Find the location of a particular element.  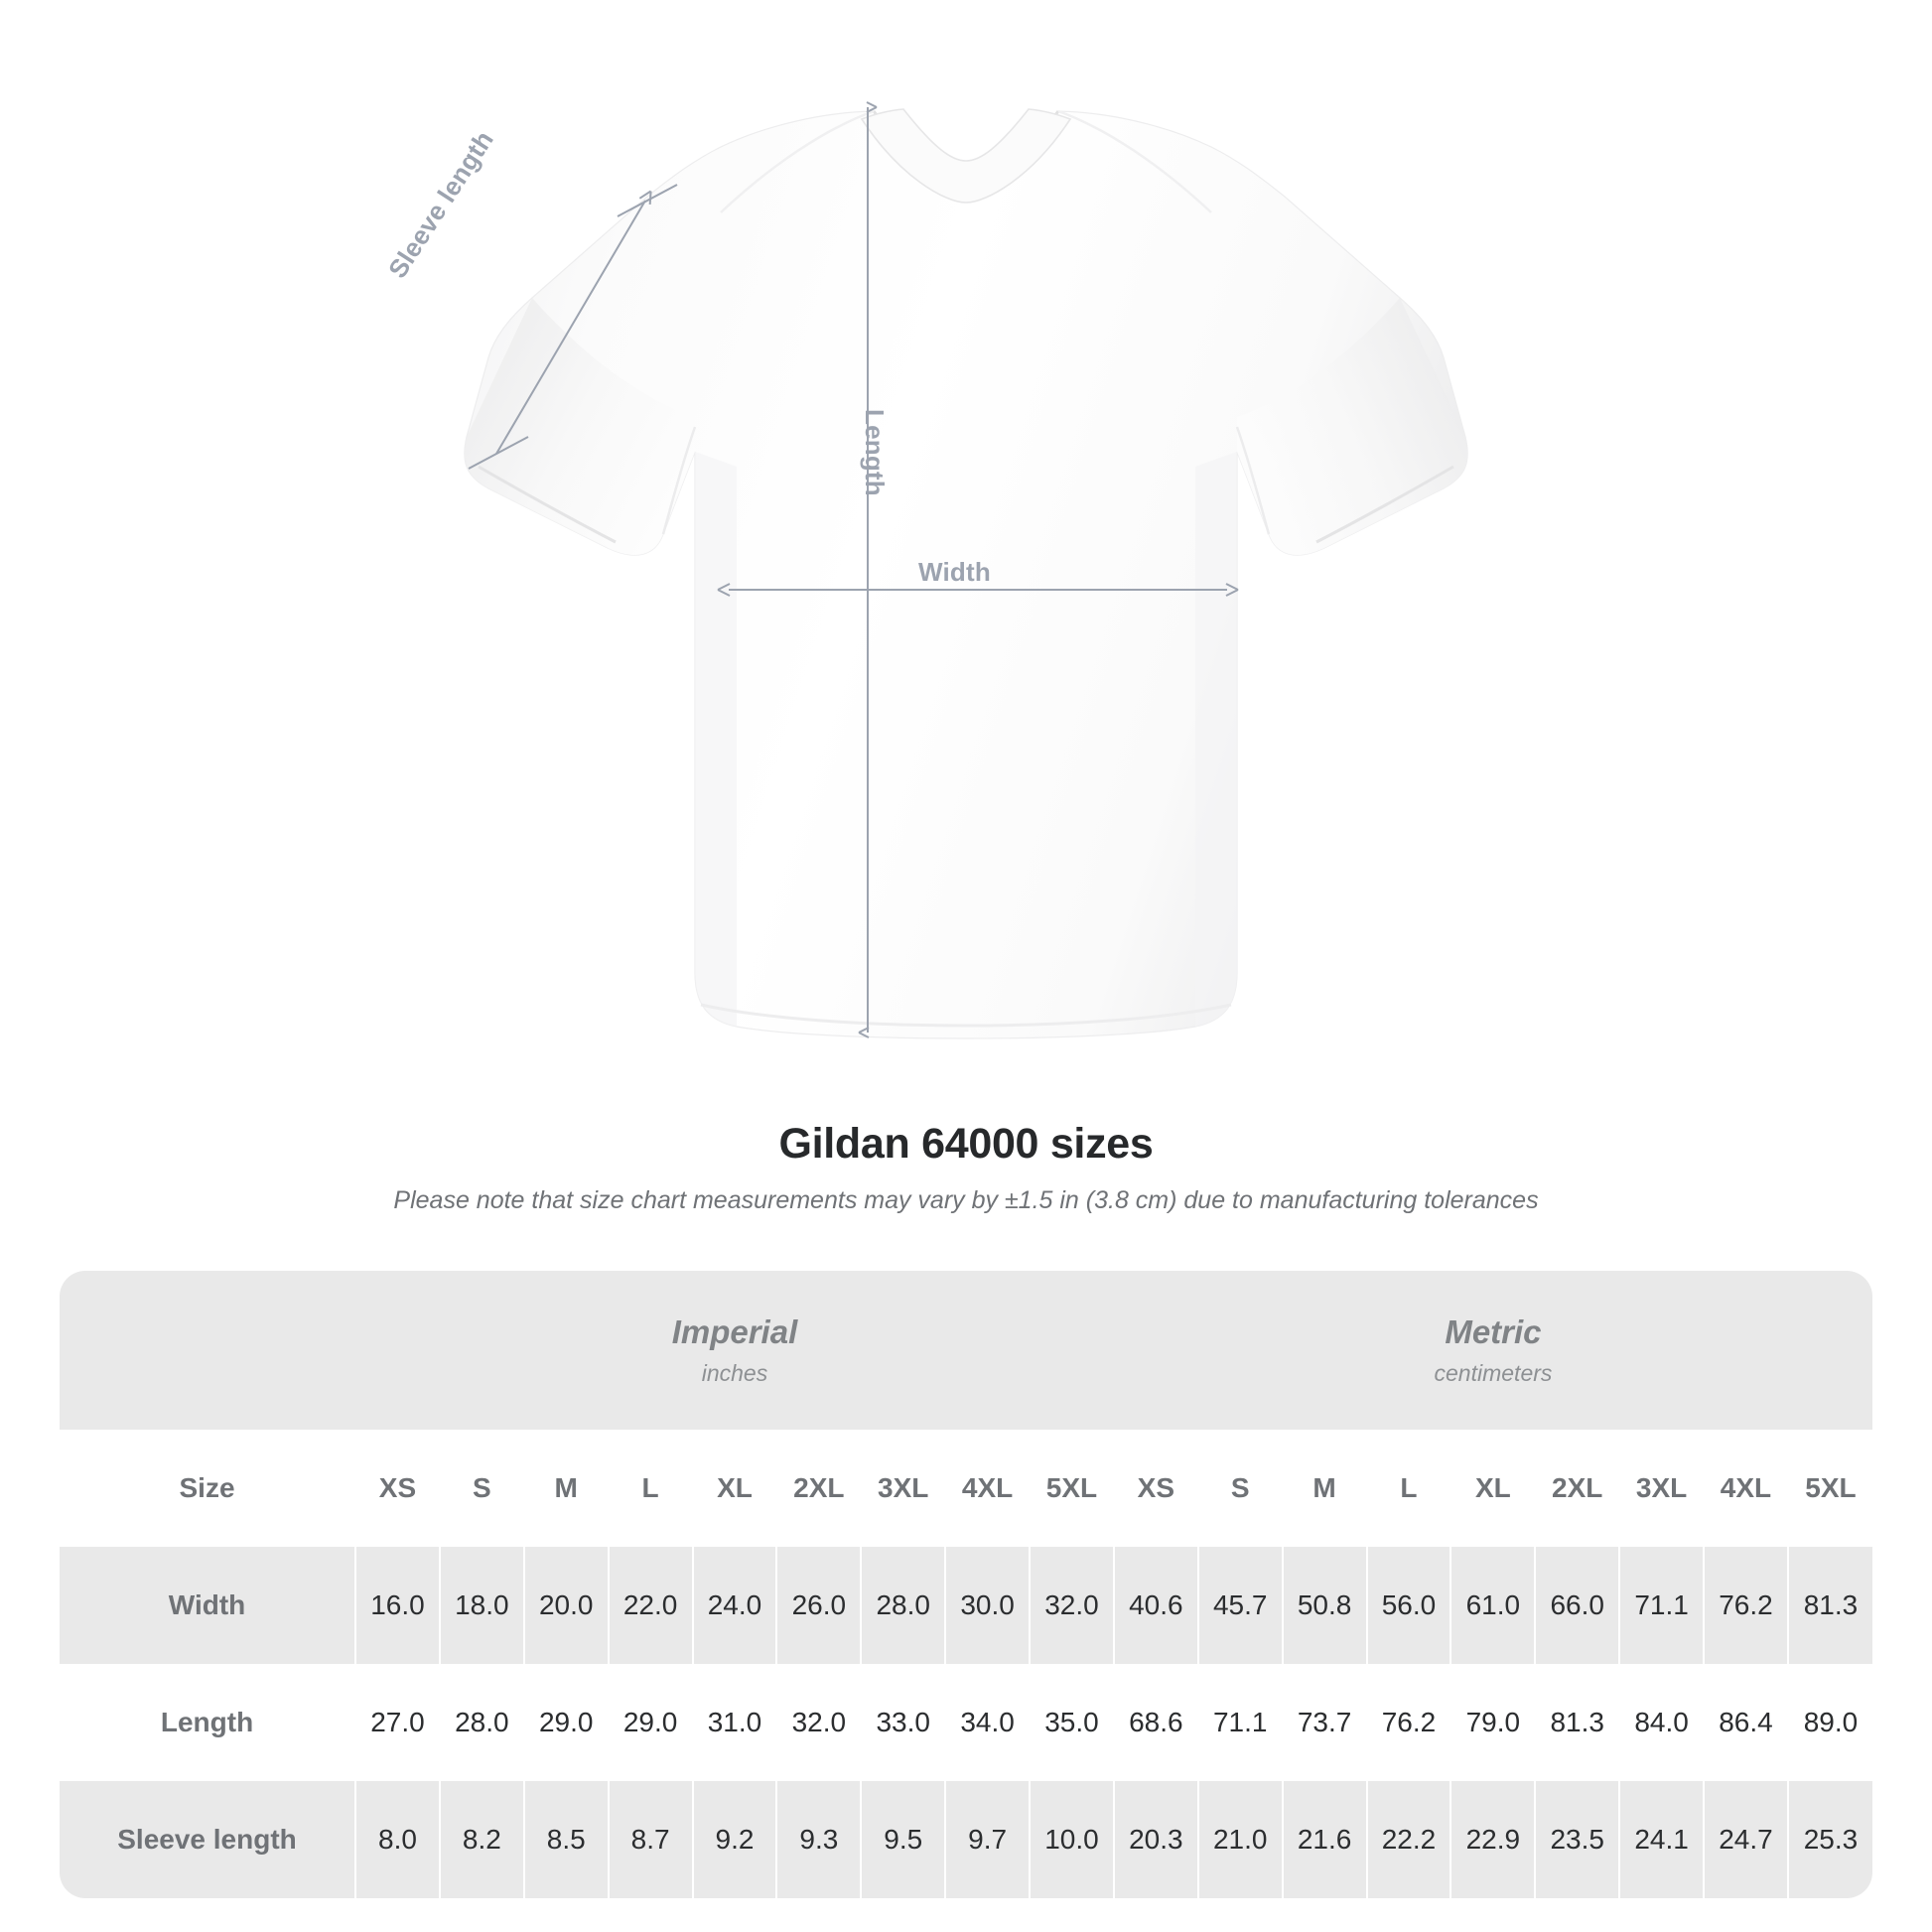

measurement-cell: 34.0 is located at coordinates (987, 1722).